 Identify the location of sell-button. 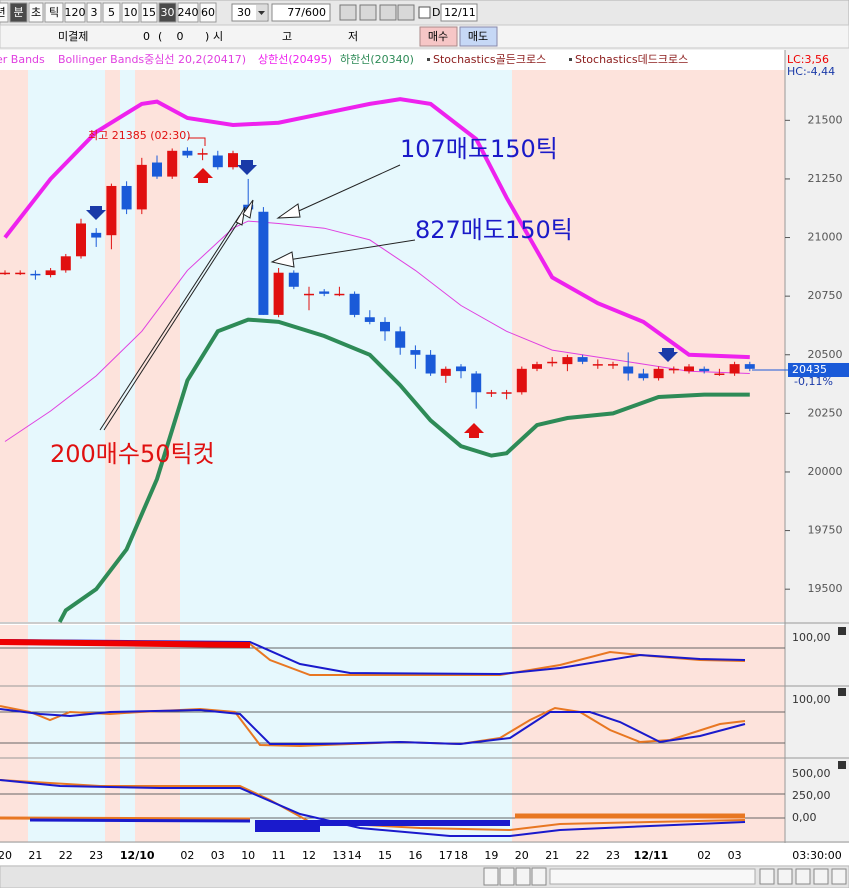
(478, 36).